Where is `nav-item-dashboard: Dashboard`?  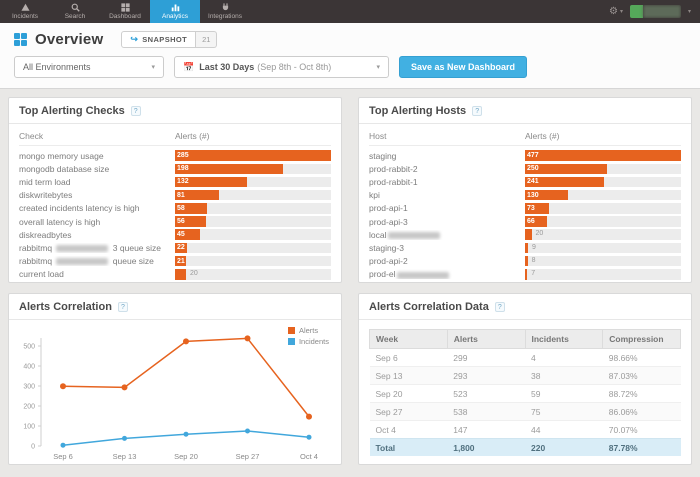 nav-item-dashboard: Dashboard is located at coordinates (125, 11).